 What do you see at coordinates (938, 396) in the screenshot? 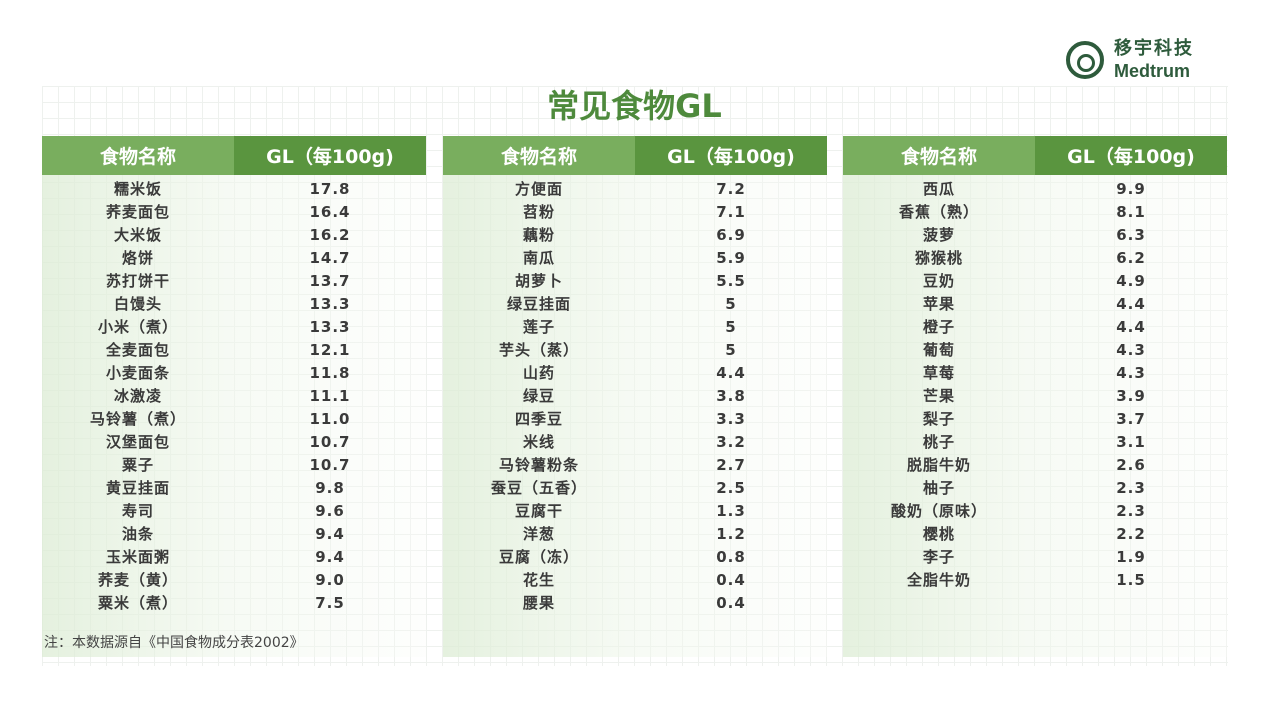
I see `food-name-cell: 芒果` at bounding box center [938, 396].